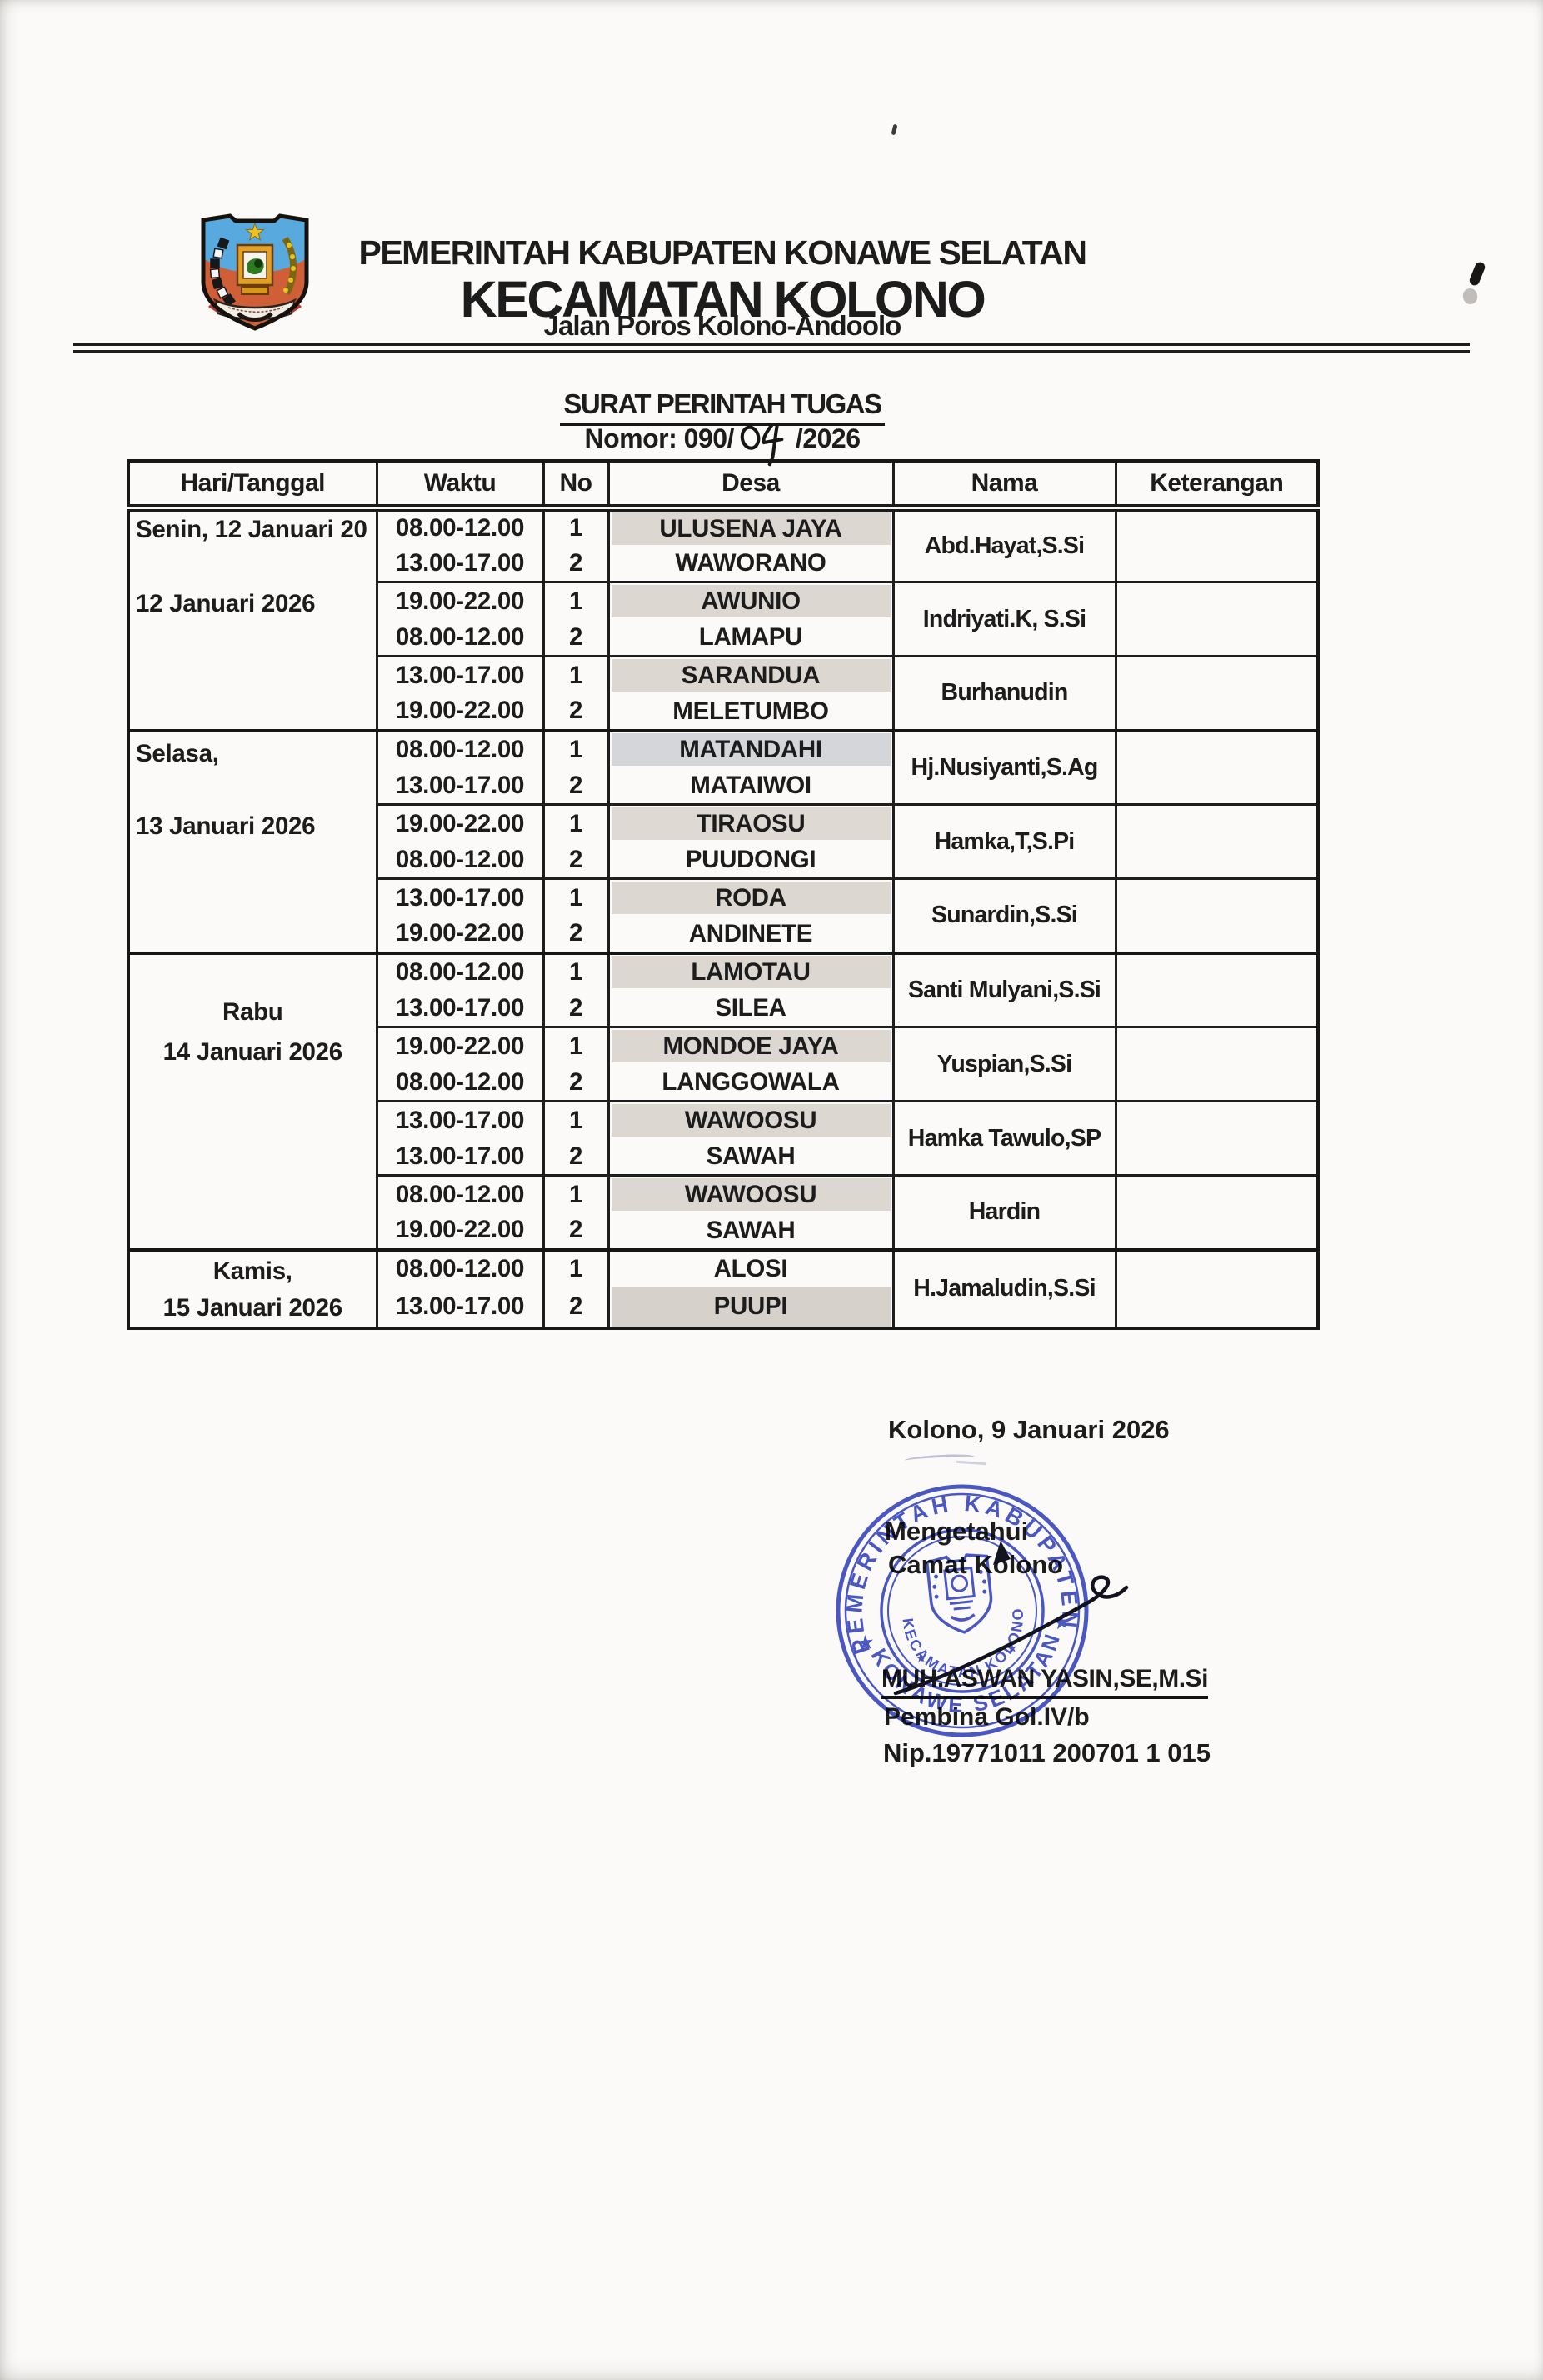 The image size is (1543, 2380). What do you see at coordinates (1047, 1753) in the screenshot?
I see `official-nip: Nip.19771011 200701 1 015` at bounding box center [1047, 1753].